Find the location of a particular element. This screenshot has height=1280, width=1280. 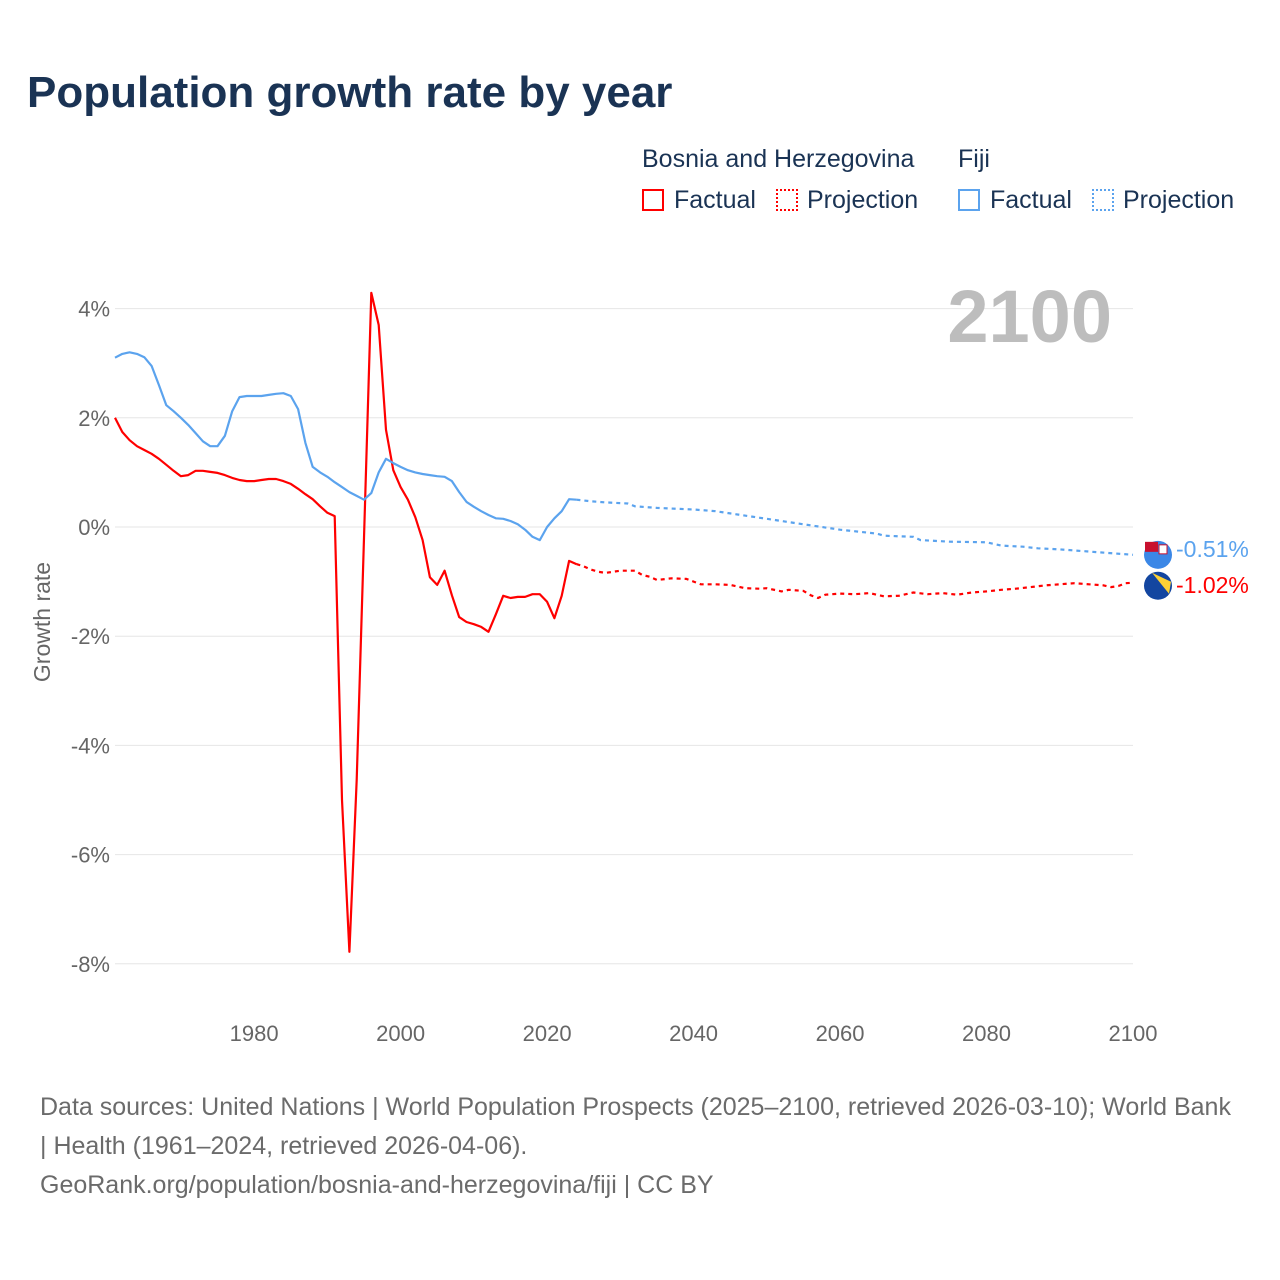

bosnia-flag-icon is located at coordinates (1158, 585).